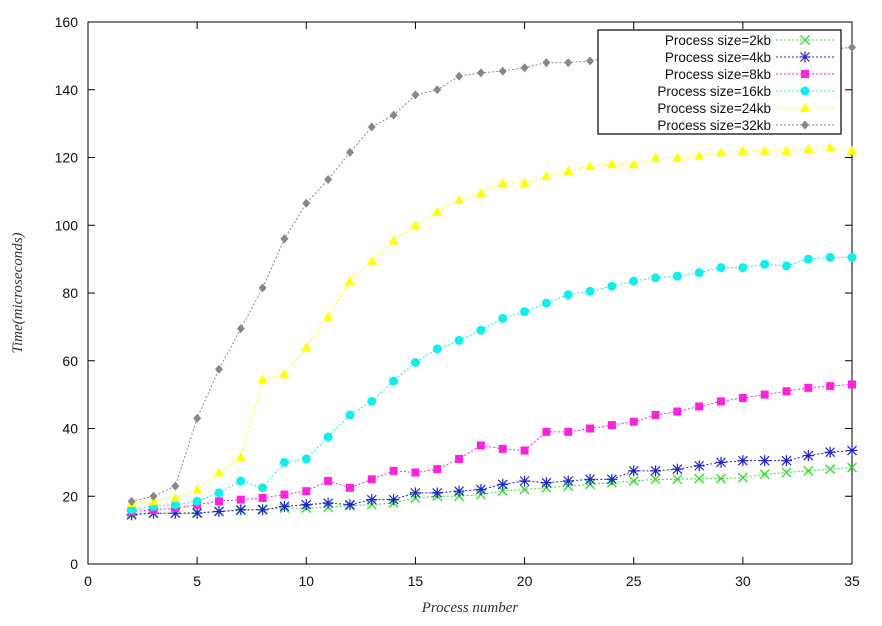 The image size is (882, 626). Describe the element at coordinates (714, 91) in the screenshot. I see `legend-label: Process size=16kb` at that location.